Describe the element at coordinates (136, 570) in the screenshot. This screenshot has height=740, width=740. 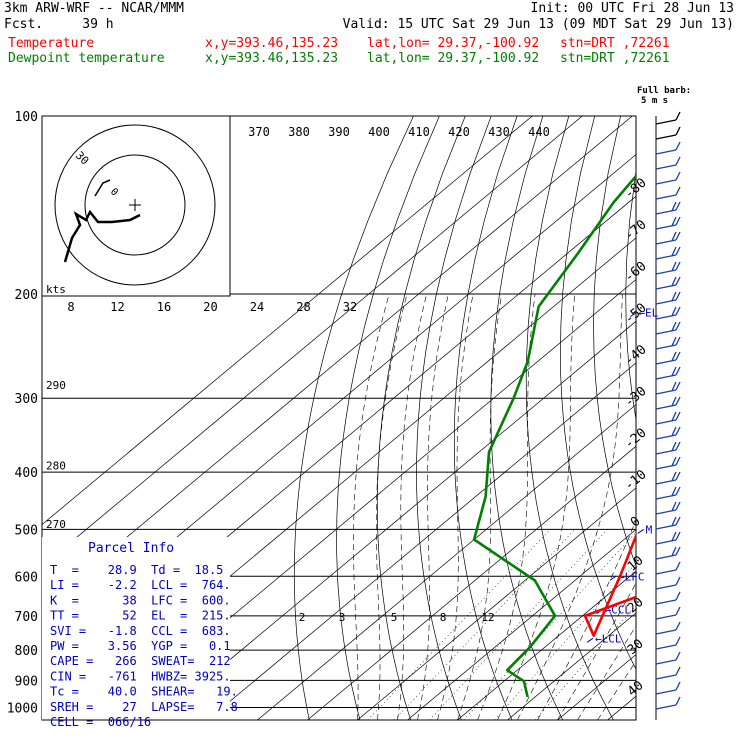
I see `parcel-info-row: T = 28.9 Td = 18.5` at that location.